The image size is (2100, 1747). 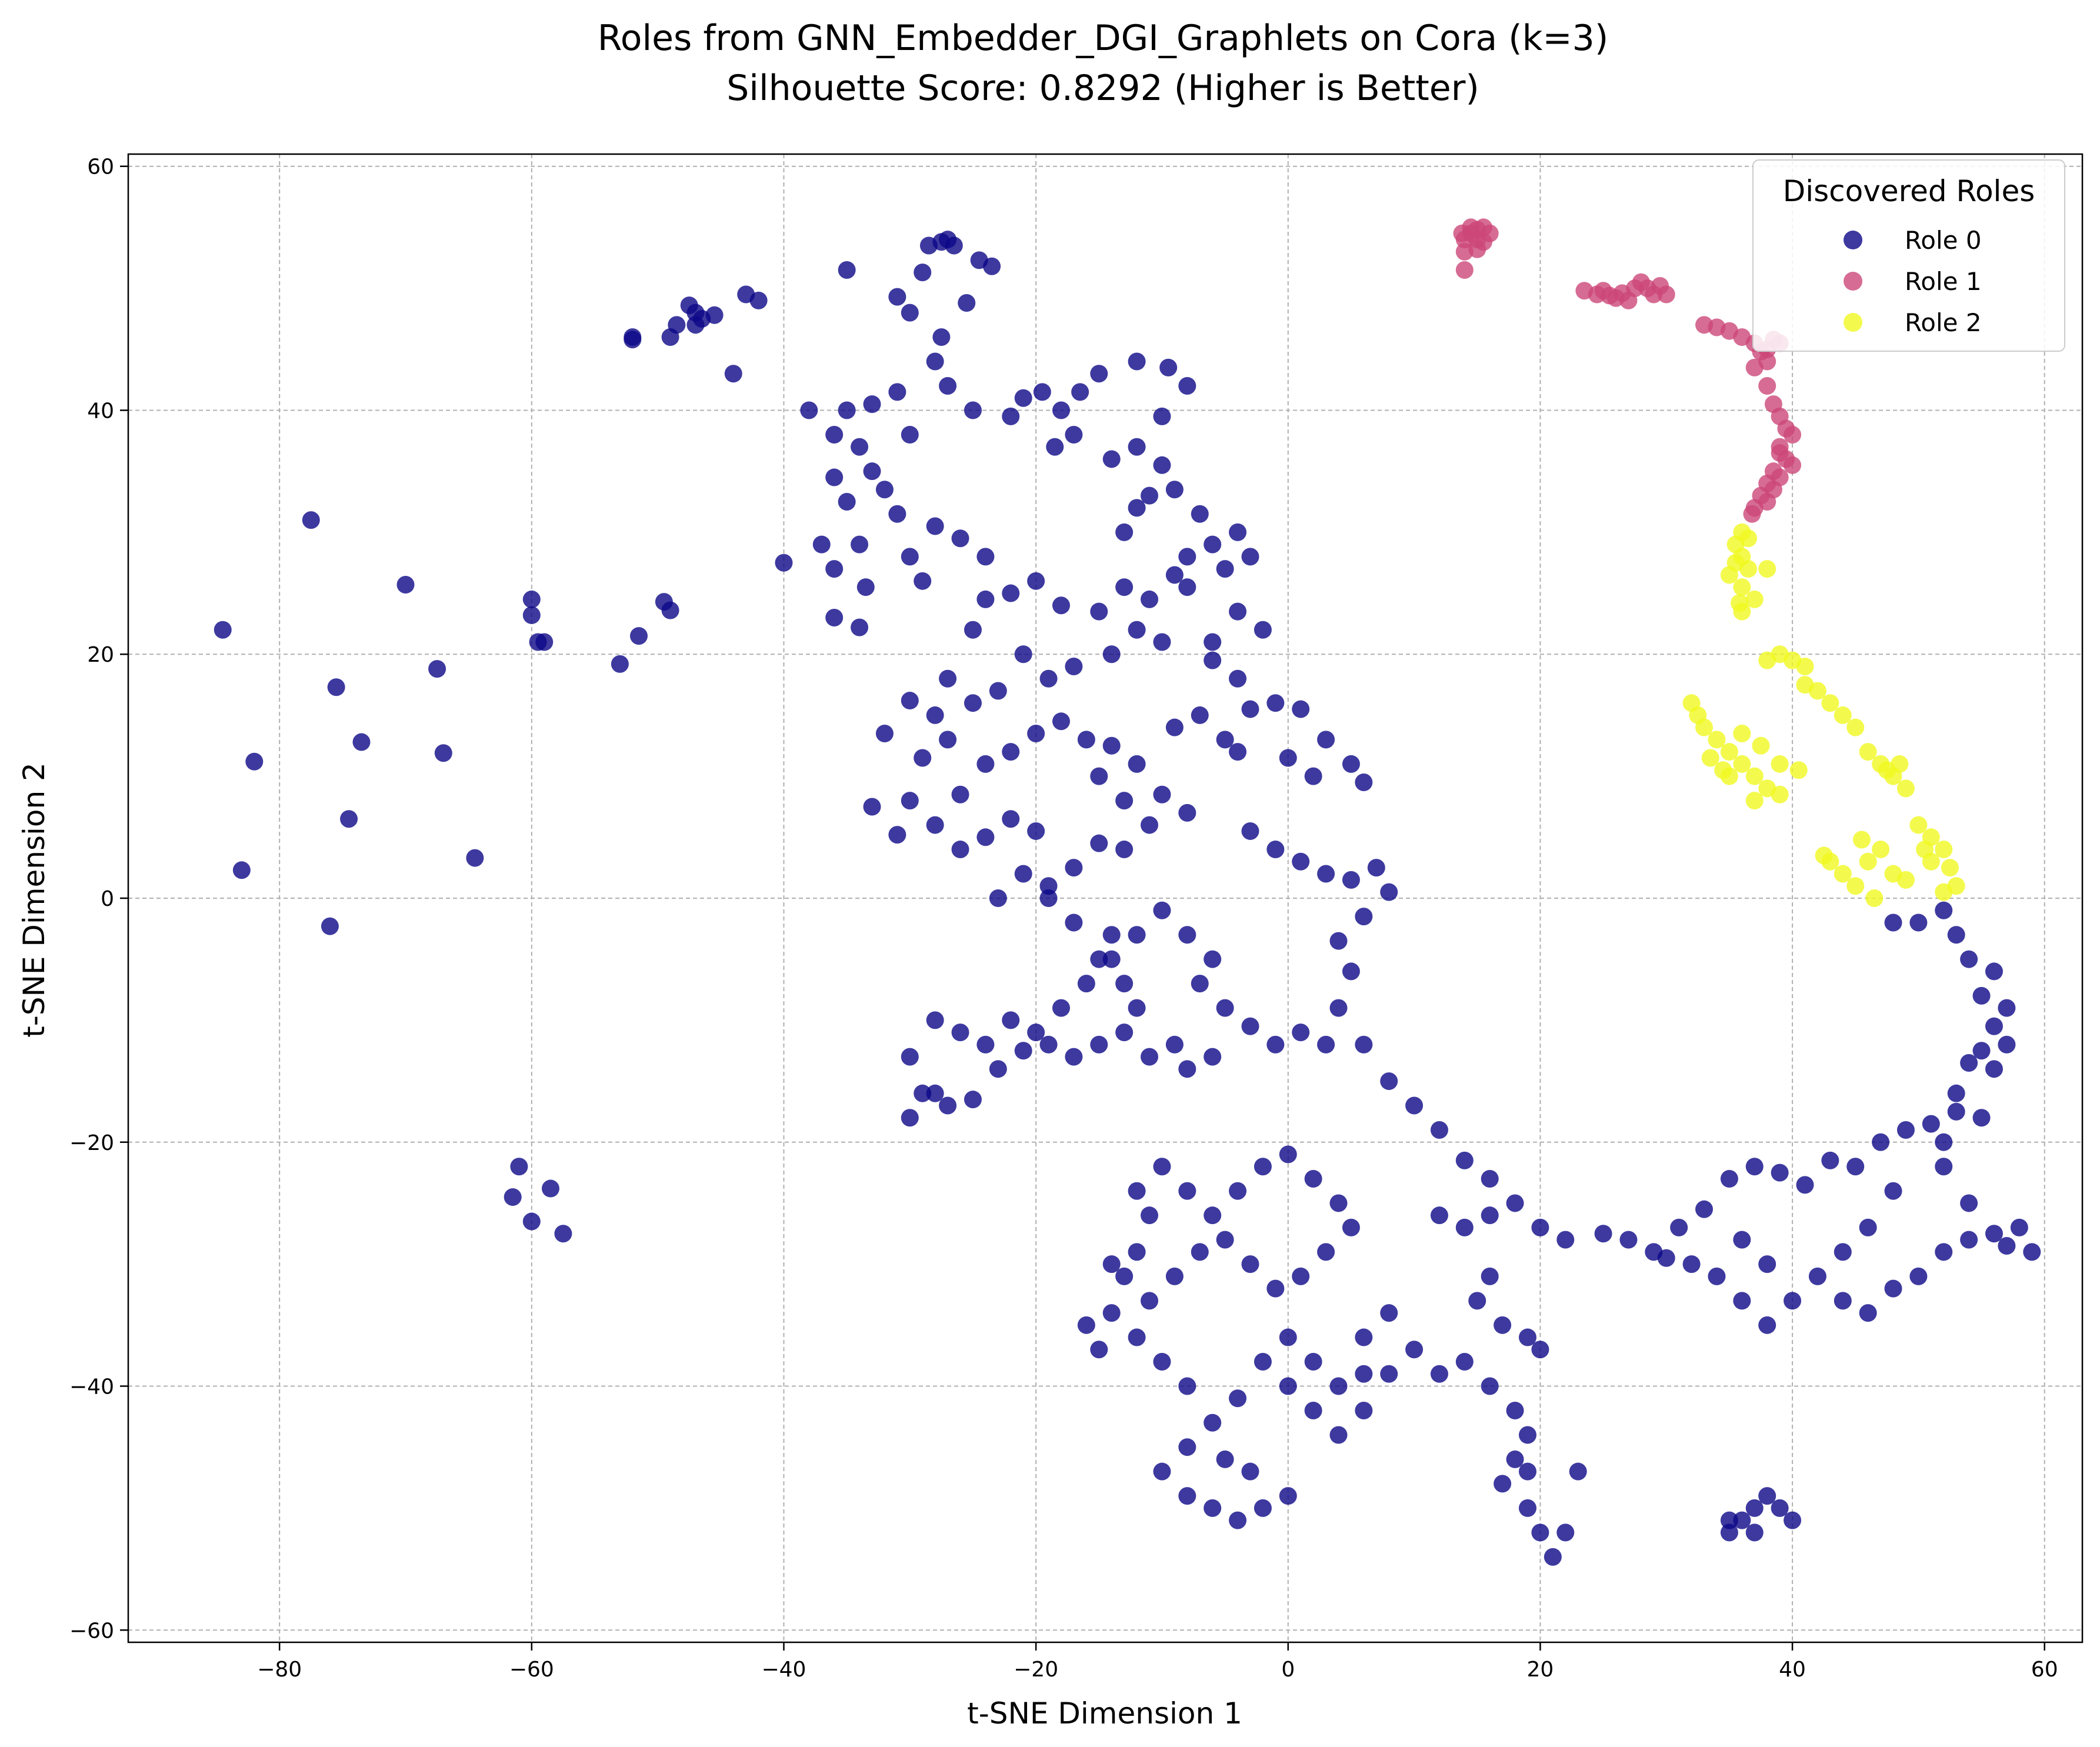 I want to click on legend-label: Role 1, so click(x=1943, y=281).